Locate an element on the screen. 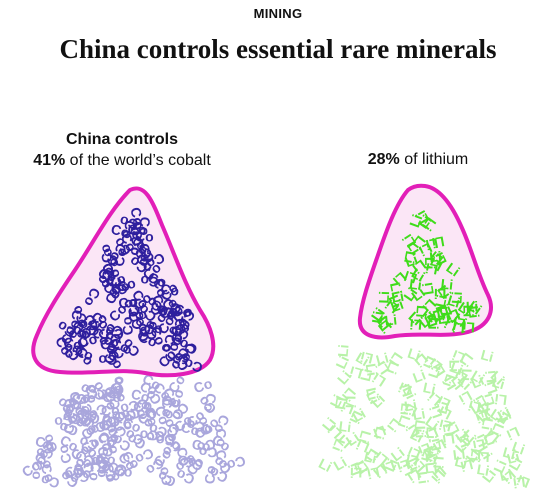 This screenshot has height=500, width=556. cobalt-china-highlight is located at coordinates (123, 282).